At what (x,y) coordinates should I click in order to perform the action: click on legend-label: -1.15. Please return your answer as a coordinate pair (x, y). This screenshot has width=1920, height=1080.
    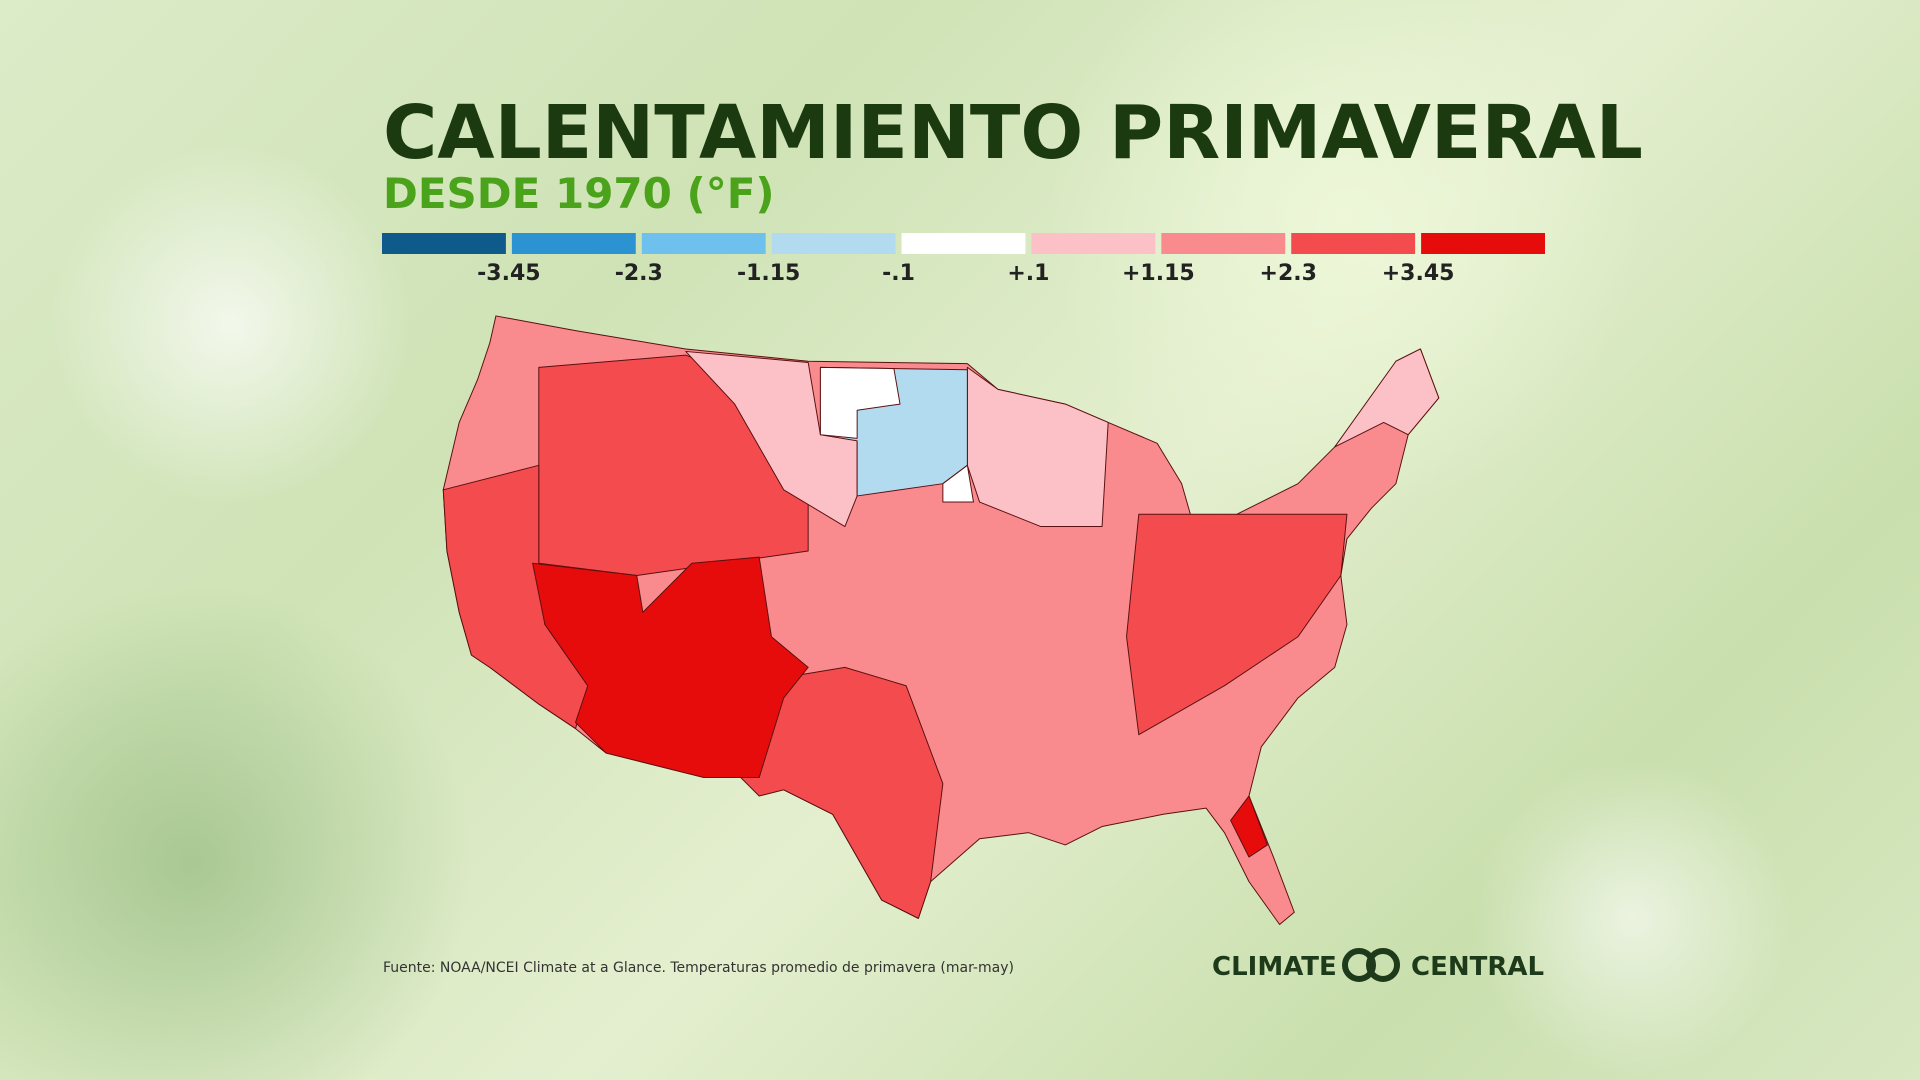
    Looking at the image, I should click on (768, 273).